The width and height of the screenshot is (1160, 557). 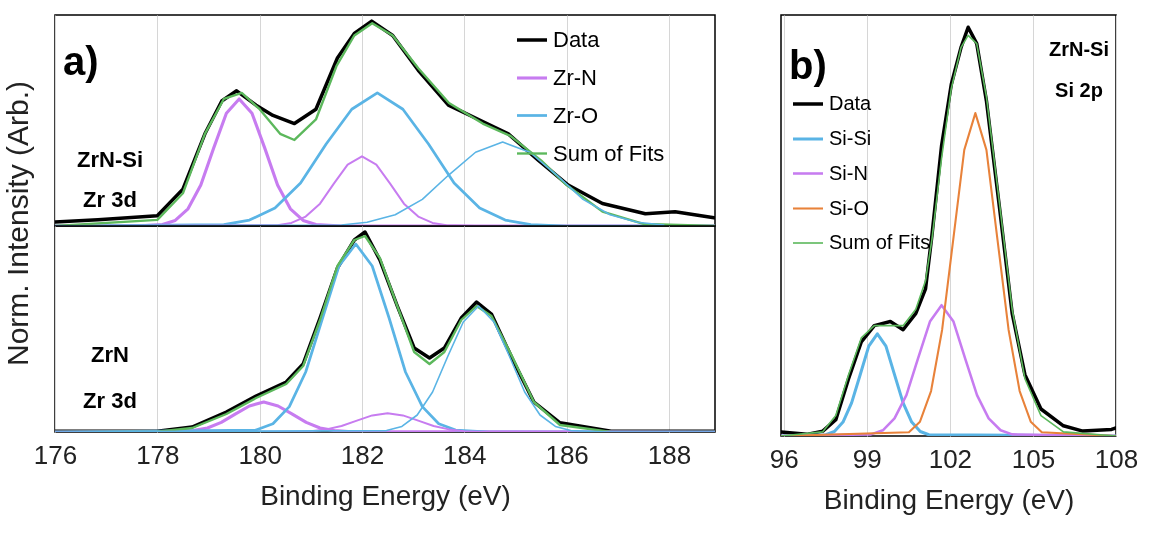 What do you see at coordinates (1079, 69) in the screenshot?
I see `annotation: ZrN-Si Si 2p` at bounding box center [1079, 69].